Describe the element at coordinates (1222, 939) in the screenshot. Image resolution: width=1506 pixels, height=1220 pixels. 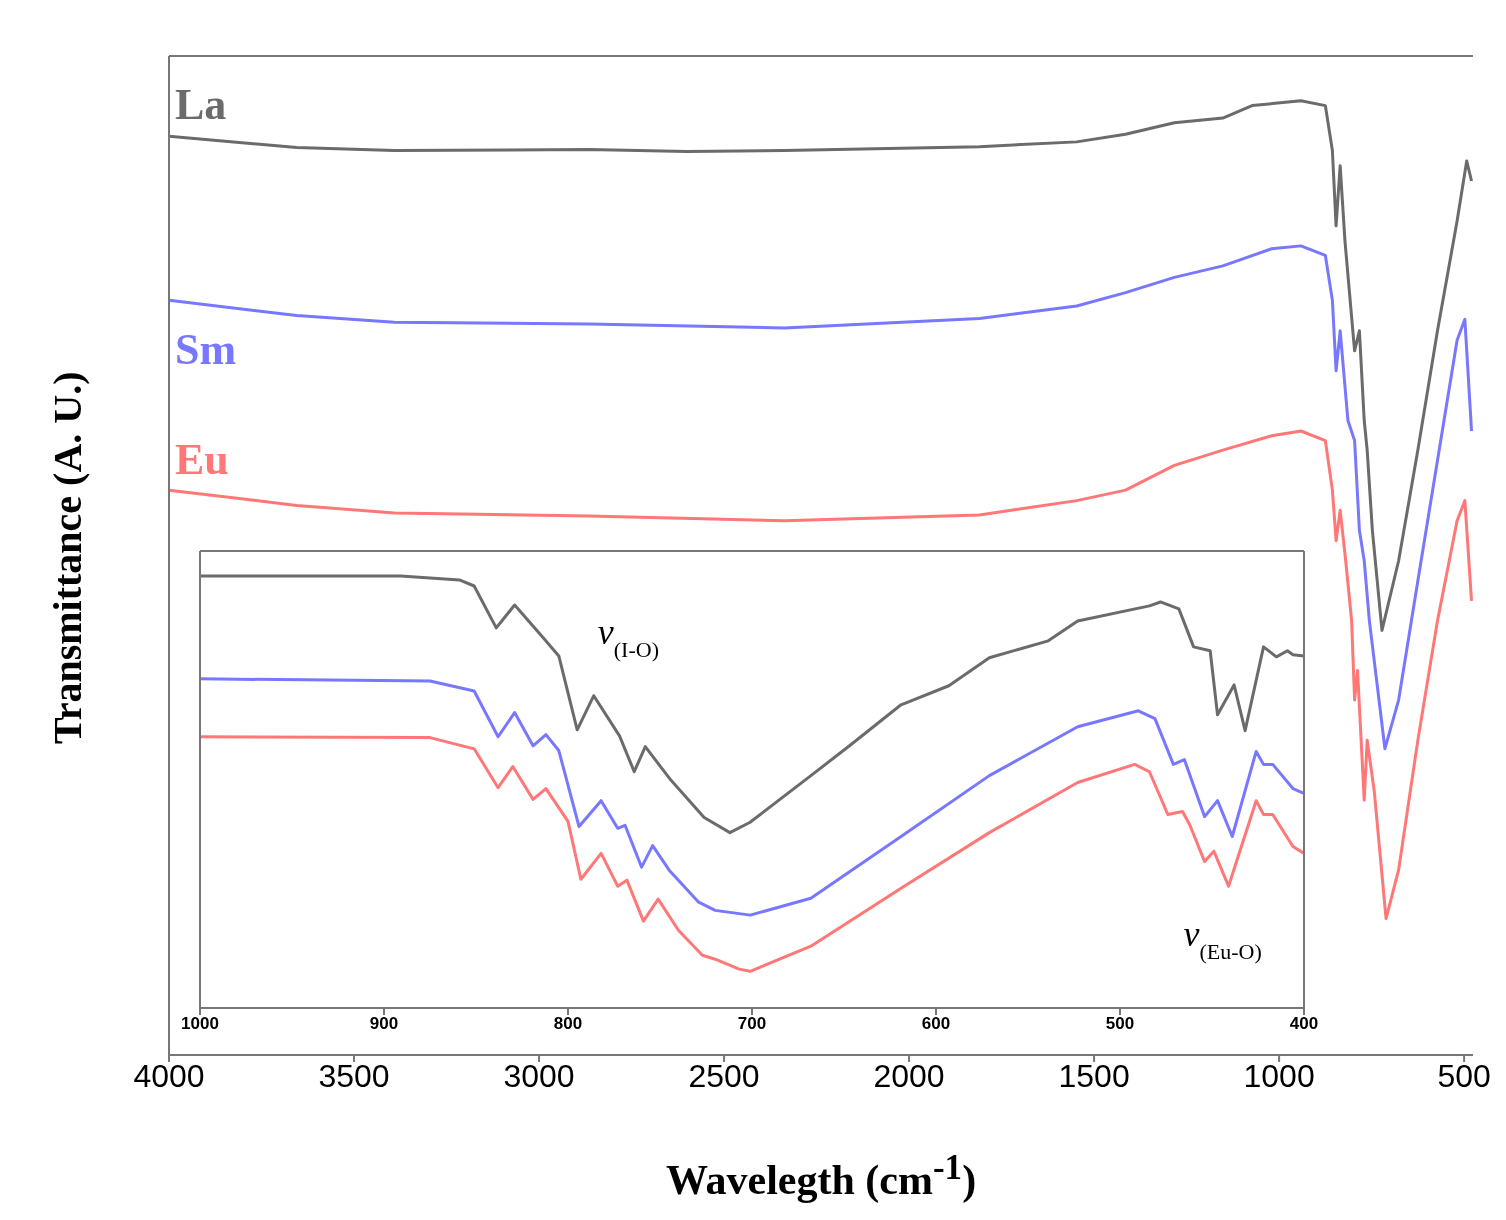
I see `annotation: ν$_{(Eu-O)}$` at that location.